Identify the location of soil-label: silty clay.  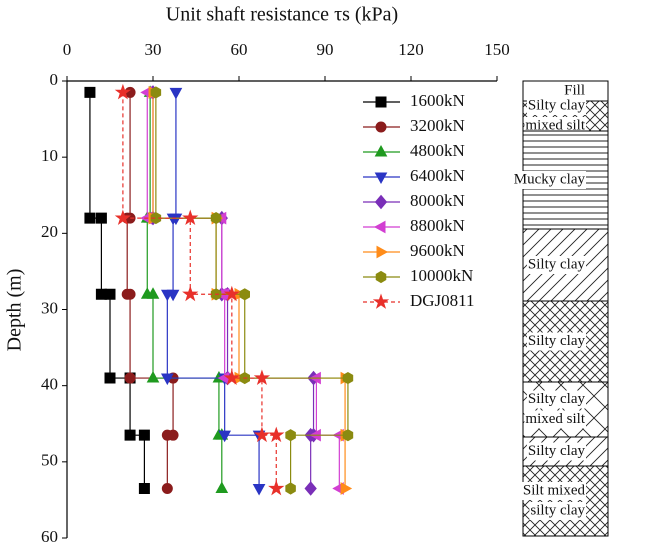
(557, 510).